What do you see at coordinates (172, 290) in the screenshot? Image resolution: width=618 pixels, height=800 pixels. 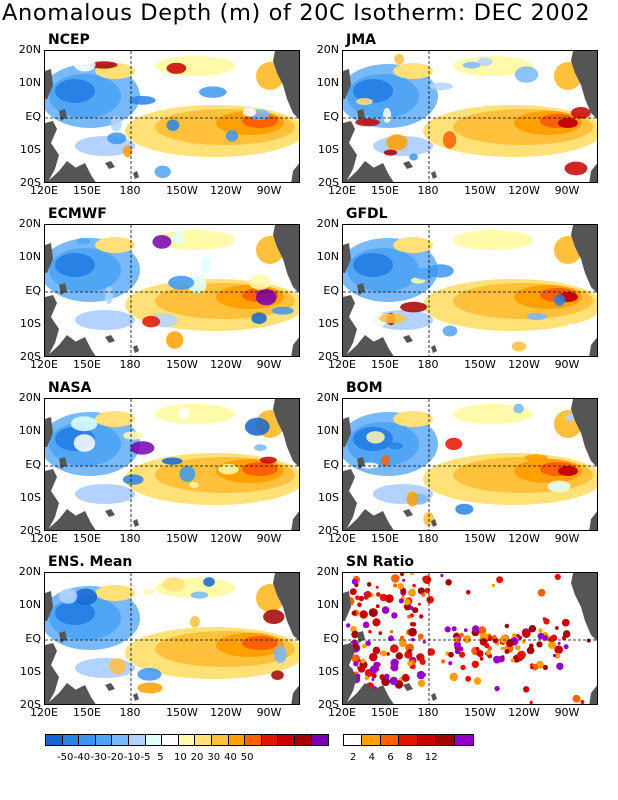 I see `map-panel-ecmwf` at bounding box center [172, 290].